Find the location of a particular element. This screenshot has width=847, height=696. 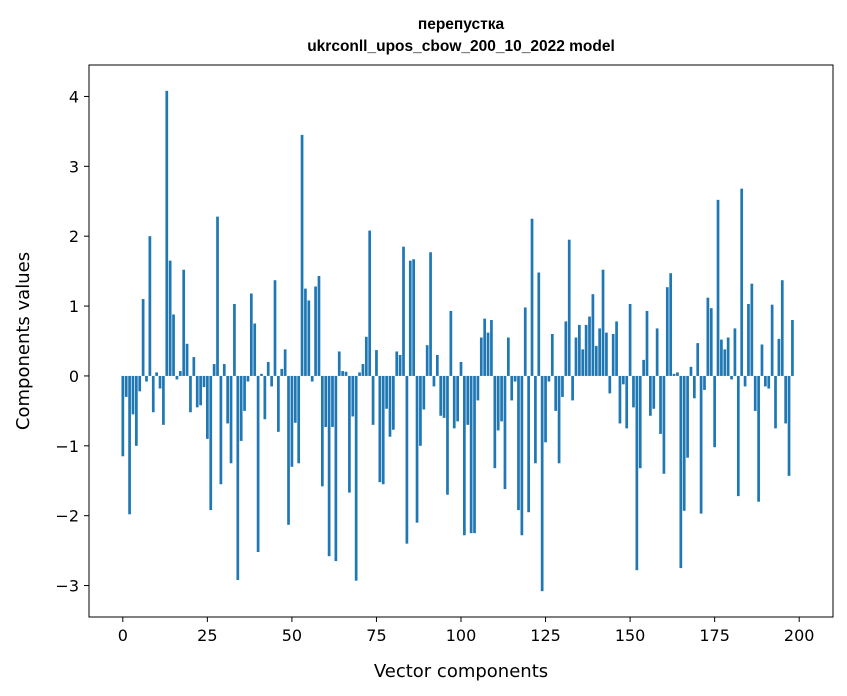

chart-subtitle: ukrconll_upos_cbow_200_10_2022 model is located at coordinates (461, 46).